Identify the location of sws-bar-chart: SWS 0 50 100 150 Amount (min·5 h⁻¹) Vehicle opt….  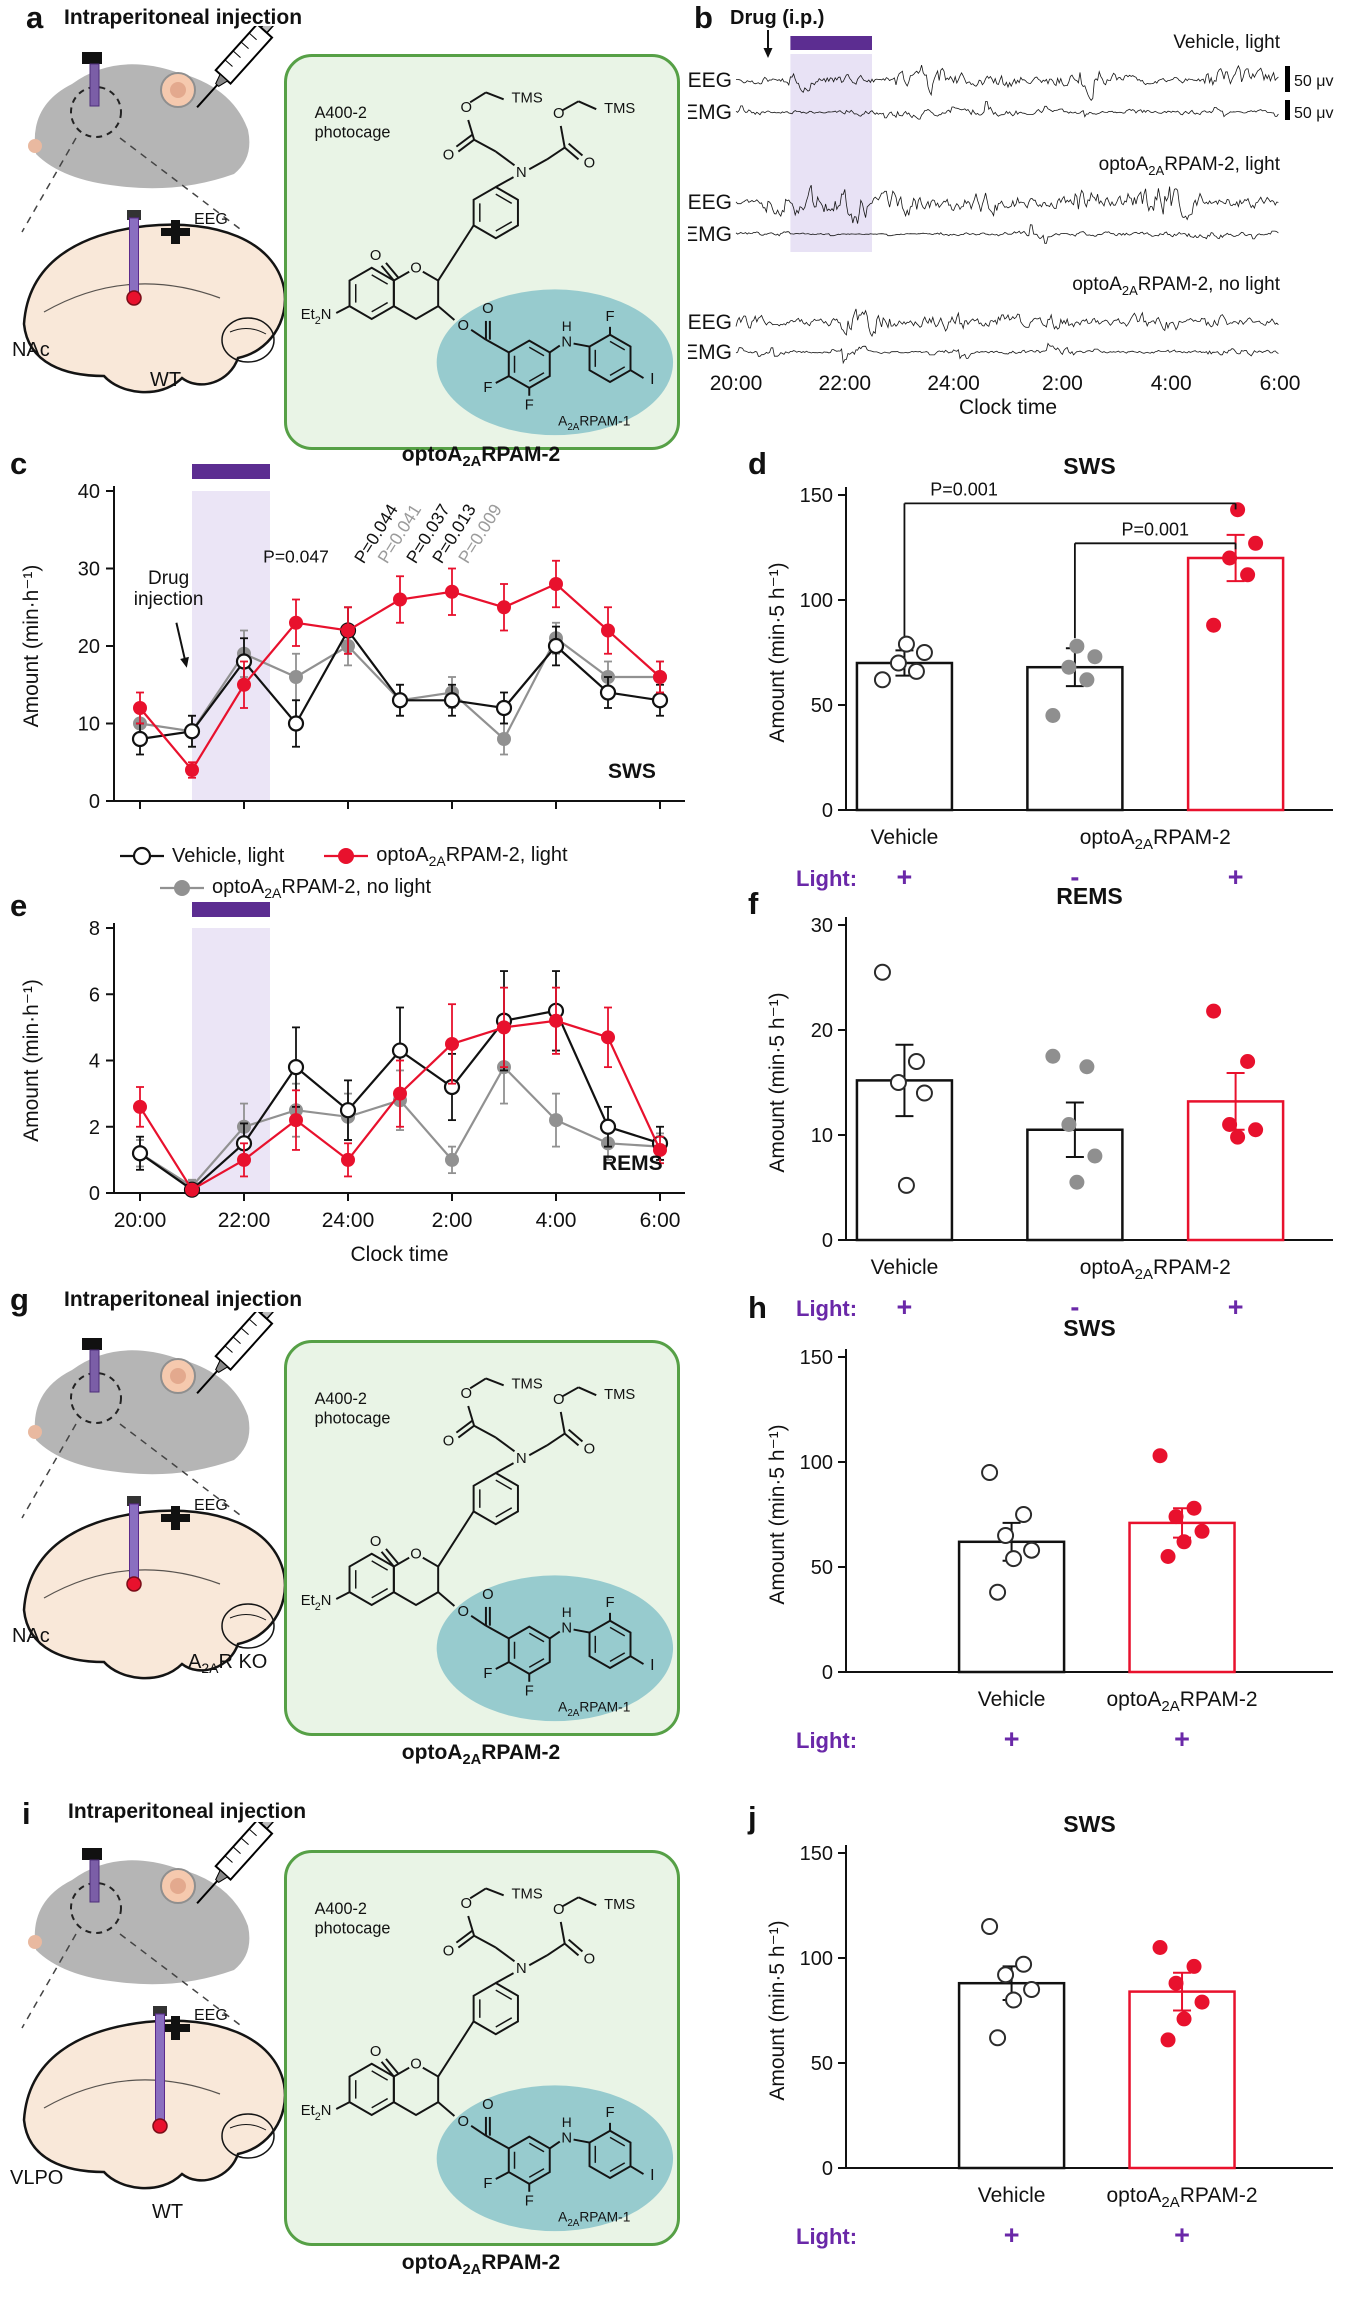
(1053, 690).